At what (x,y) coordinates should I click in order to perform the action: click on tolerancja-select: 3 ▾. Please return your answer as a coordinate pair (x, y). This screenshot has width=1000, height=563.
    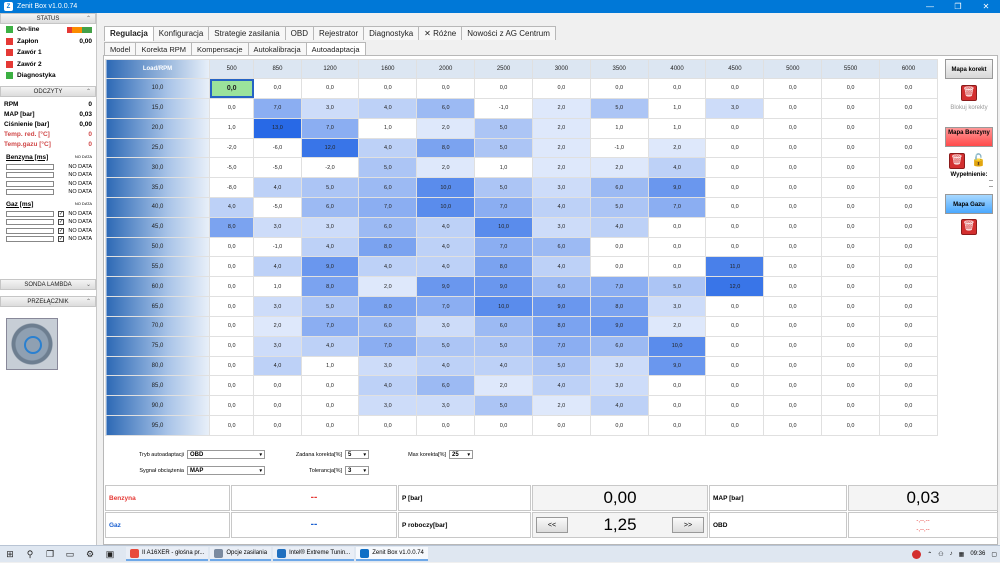
    Looking at the image, I should click on (357, 470).